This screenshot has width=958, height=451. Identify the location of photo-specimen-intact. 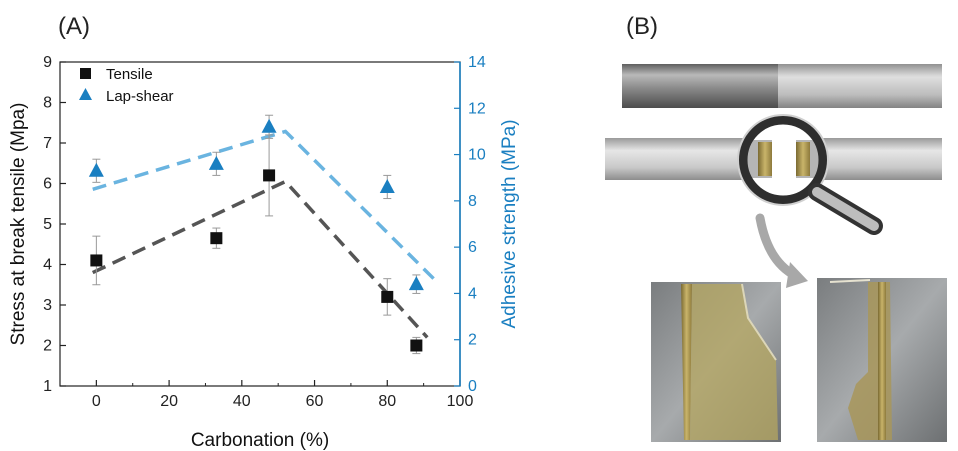
(782, 86).